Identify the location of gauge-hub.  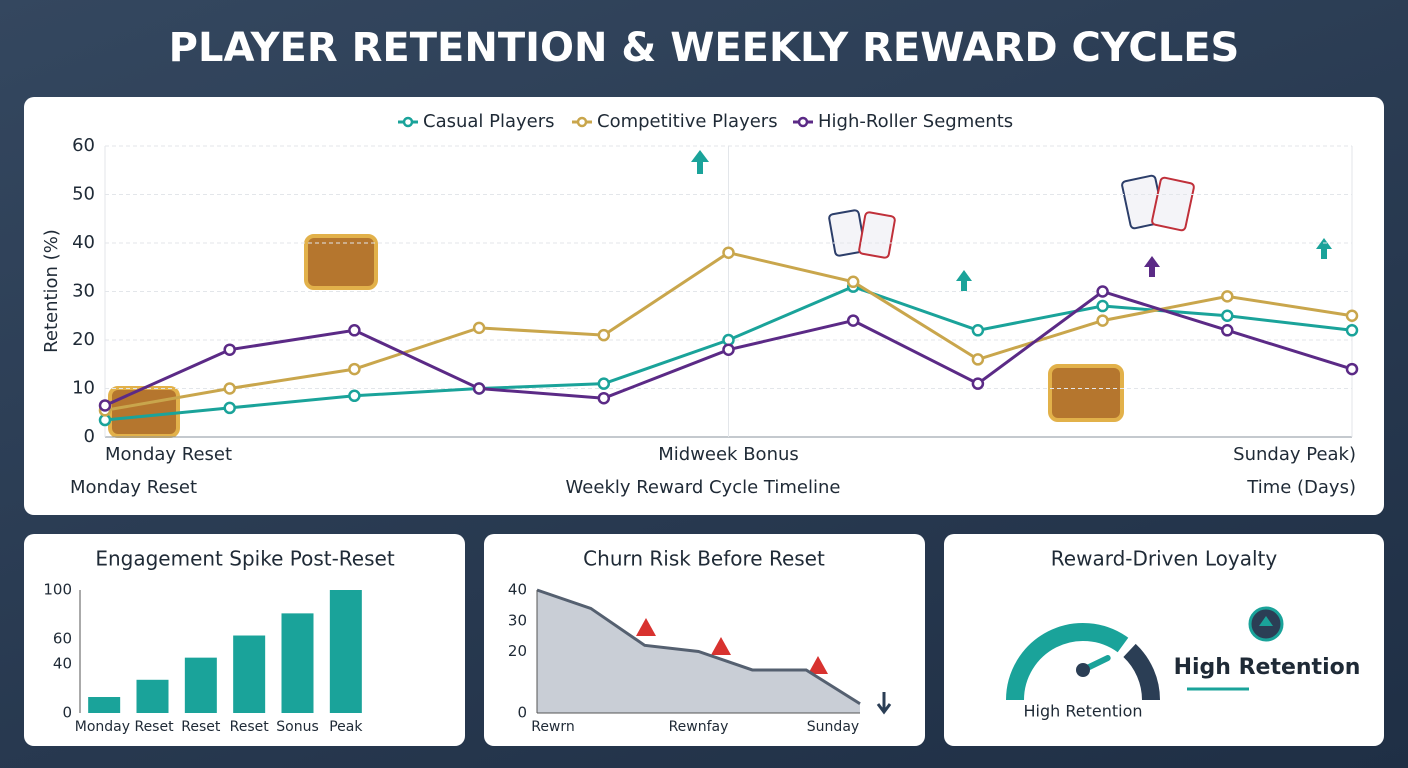
(1083, 670).